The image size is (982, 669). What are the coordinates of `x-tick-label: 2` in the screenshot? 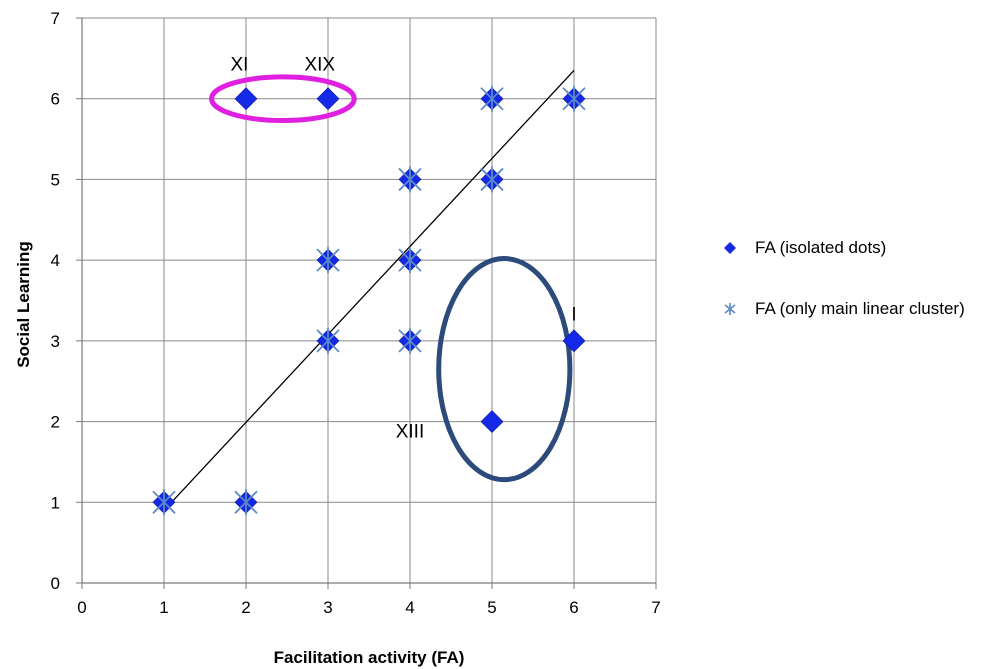 It's located at (245, 607).